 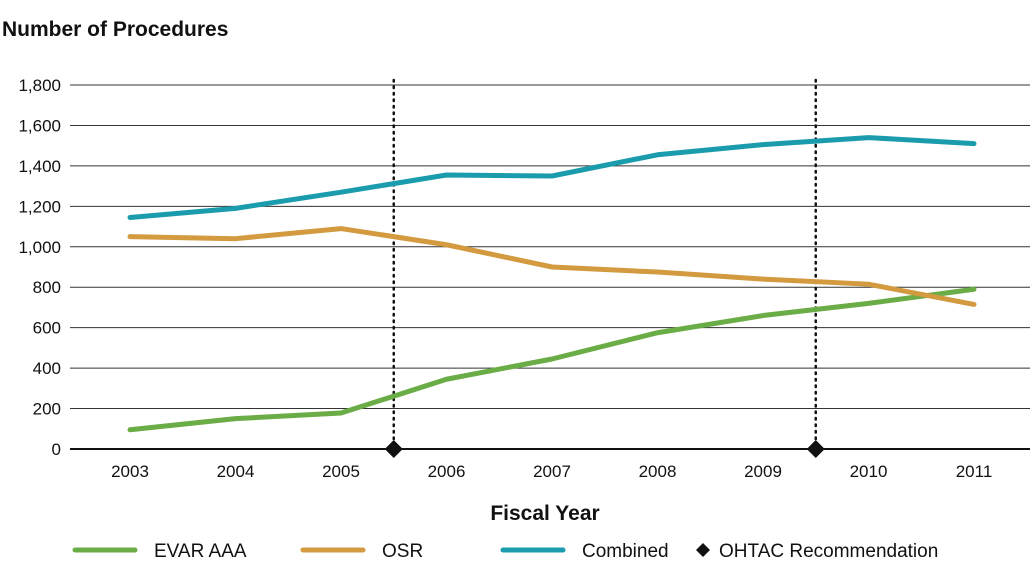 What do you see at coordinates (39, 247) in the screenshot?
I see `y-tick-label: 1,000` at bounding box center [39, 247].